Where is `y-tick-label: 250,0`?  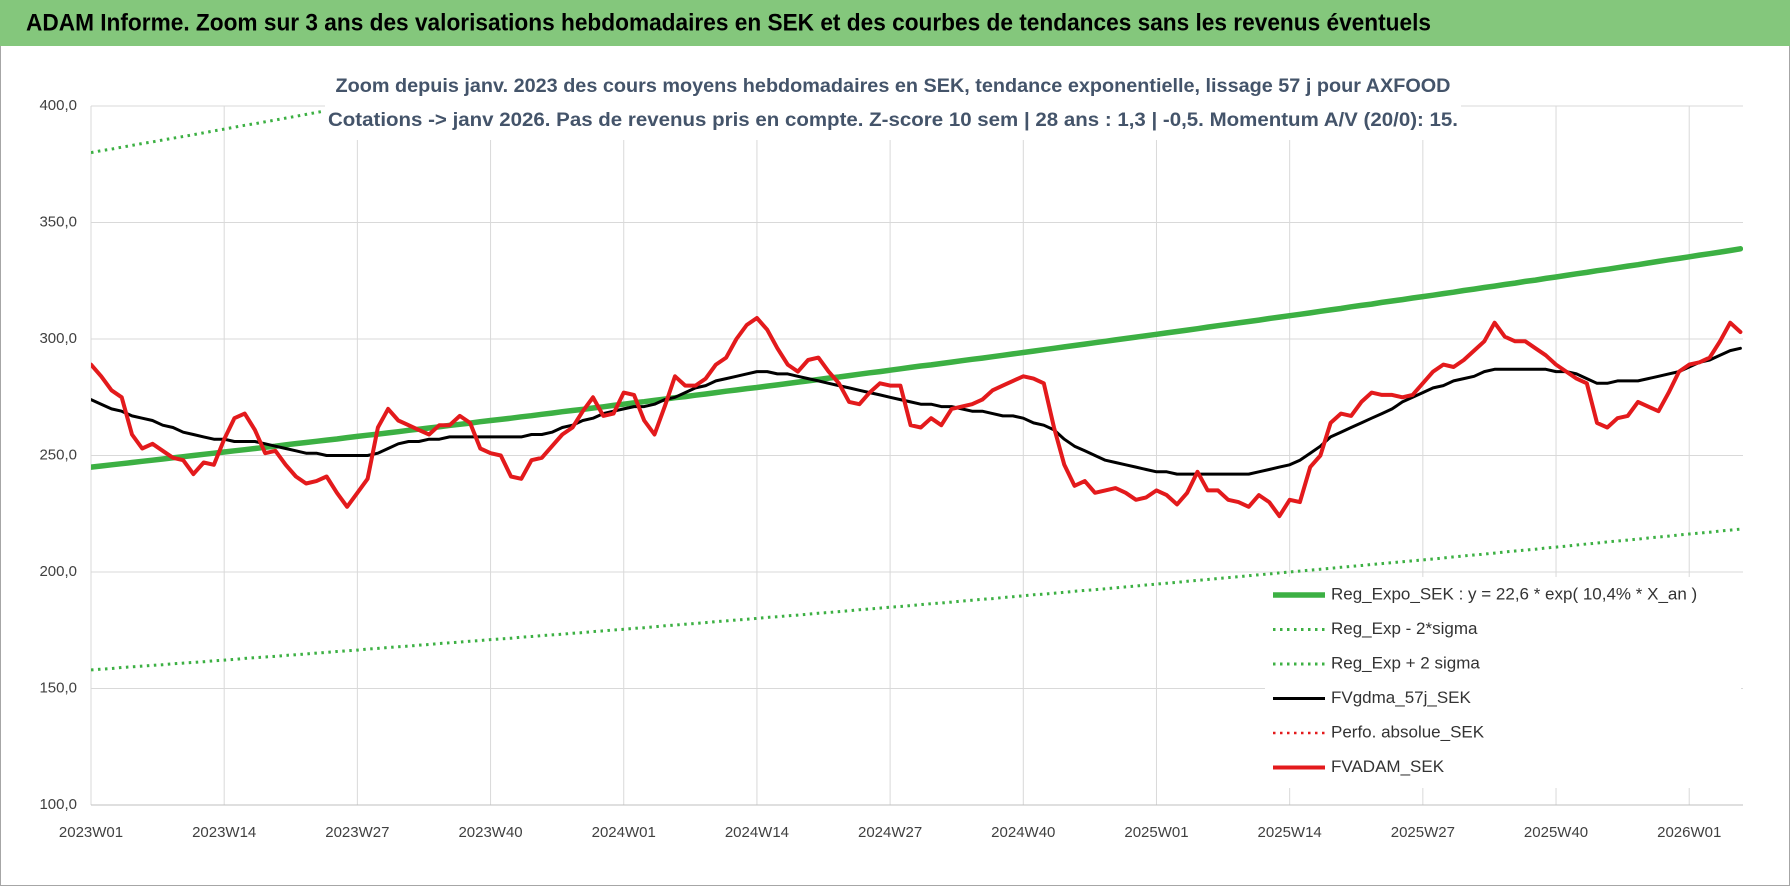 y-tick-label: 250,0 is located at coordinates (58, 454).